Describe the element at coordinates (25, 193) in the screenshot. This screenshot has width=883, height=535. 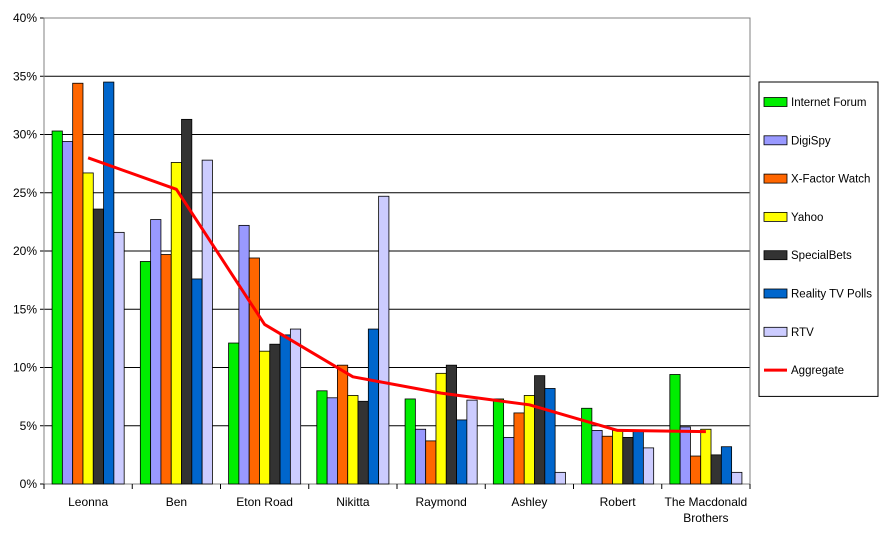
I see `y-tick-label: 25%` at that location.